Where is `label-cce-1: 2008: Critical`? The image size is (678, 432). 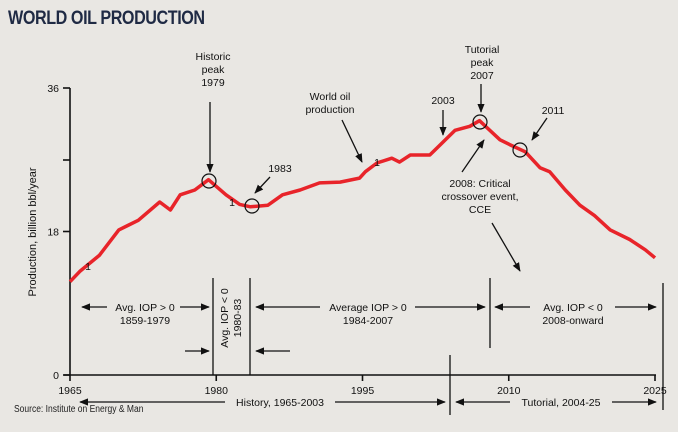 label-cce-1: 2008: Critical is located at coordinates (479, 184).